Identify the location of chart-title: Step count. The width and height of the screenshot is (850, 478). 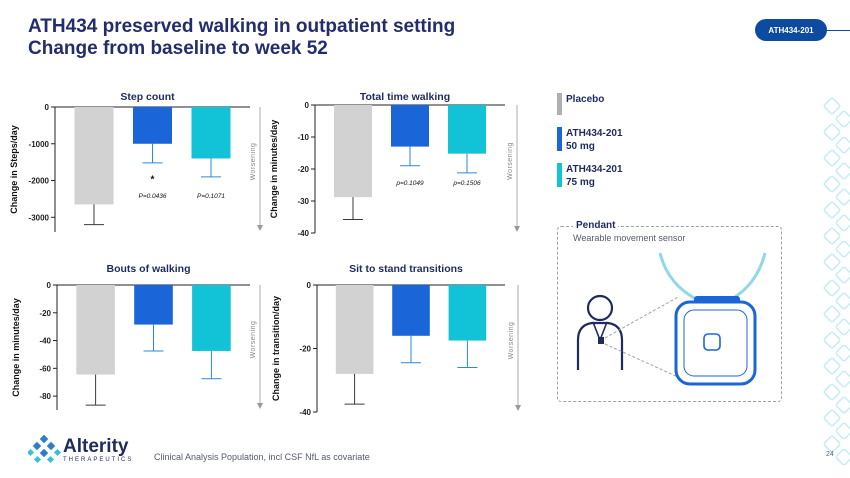
(147, 97).